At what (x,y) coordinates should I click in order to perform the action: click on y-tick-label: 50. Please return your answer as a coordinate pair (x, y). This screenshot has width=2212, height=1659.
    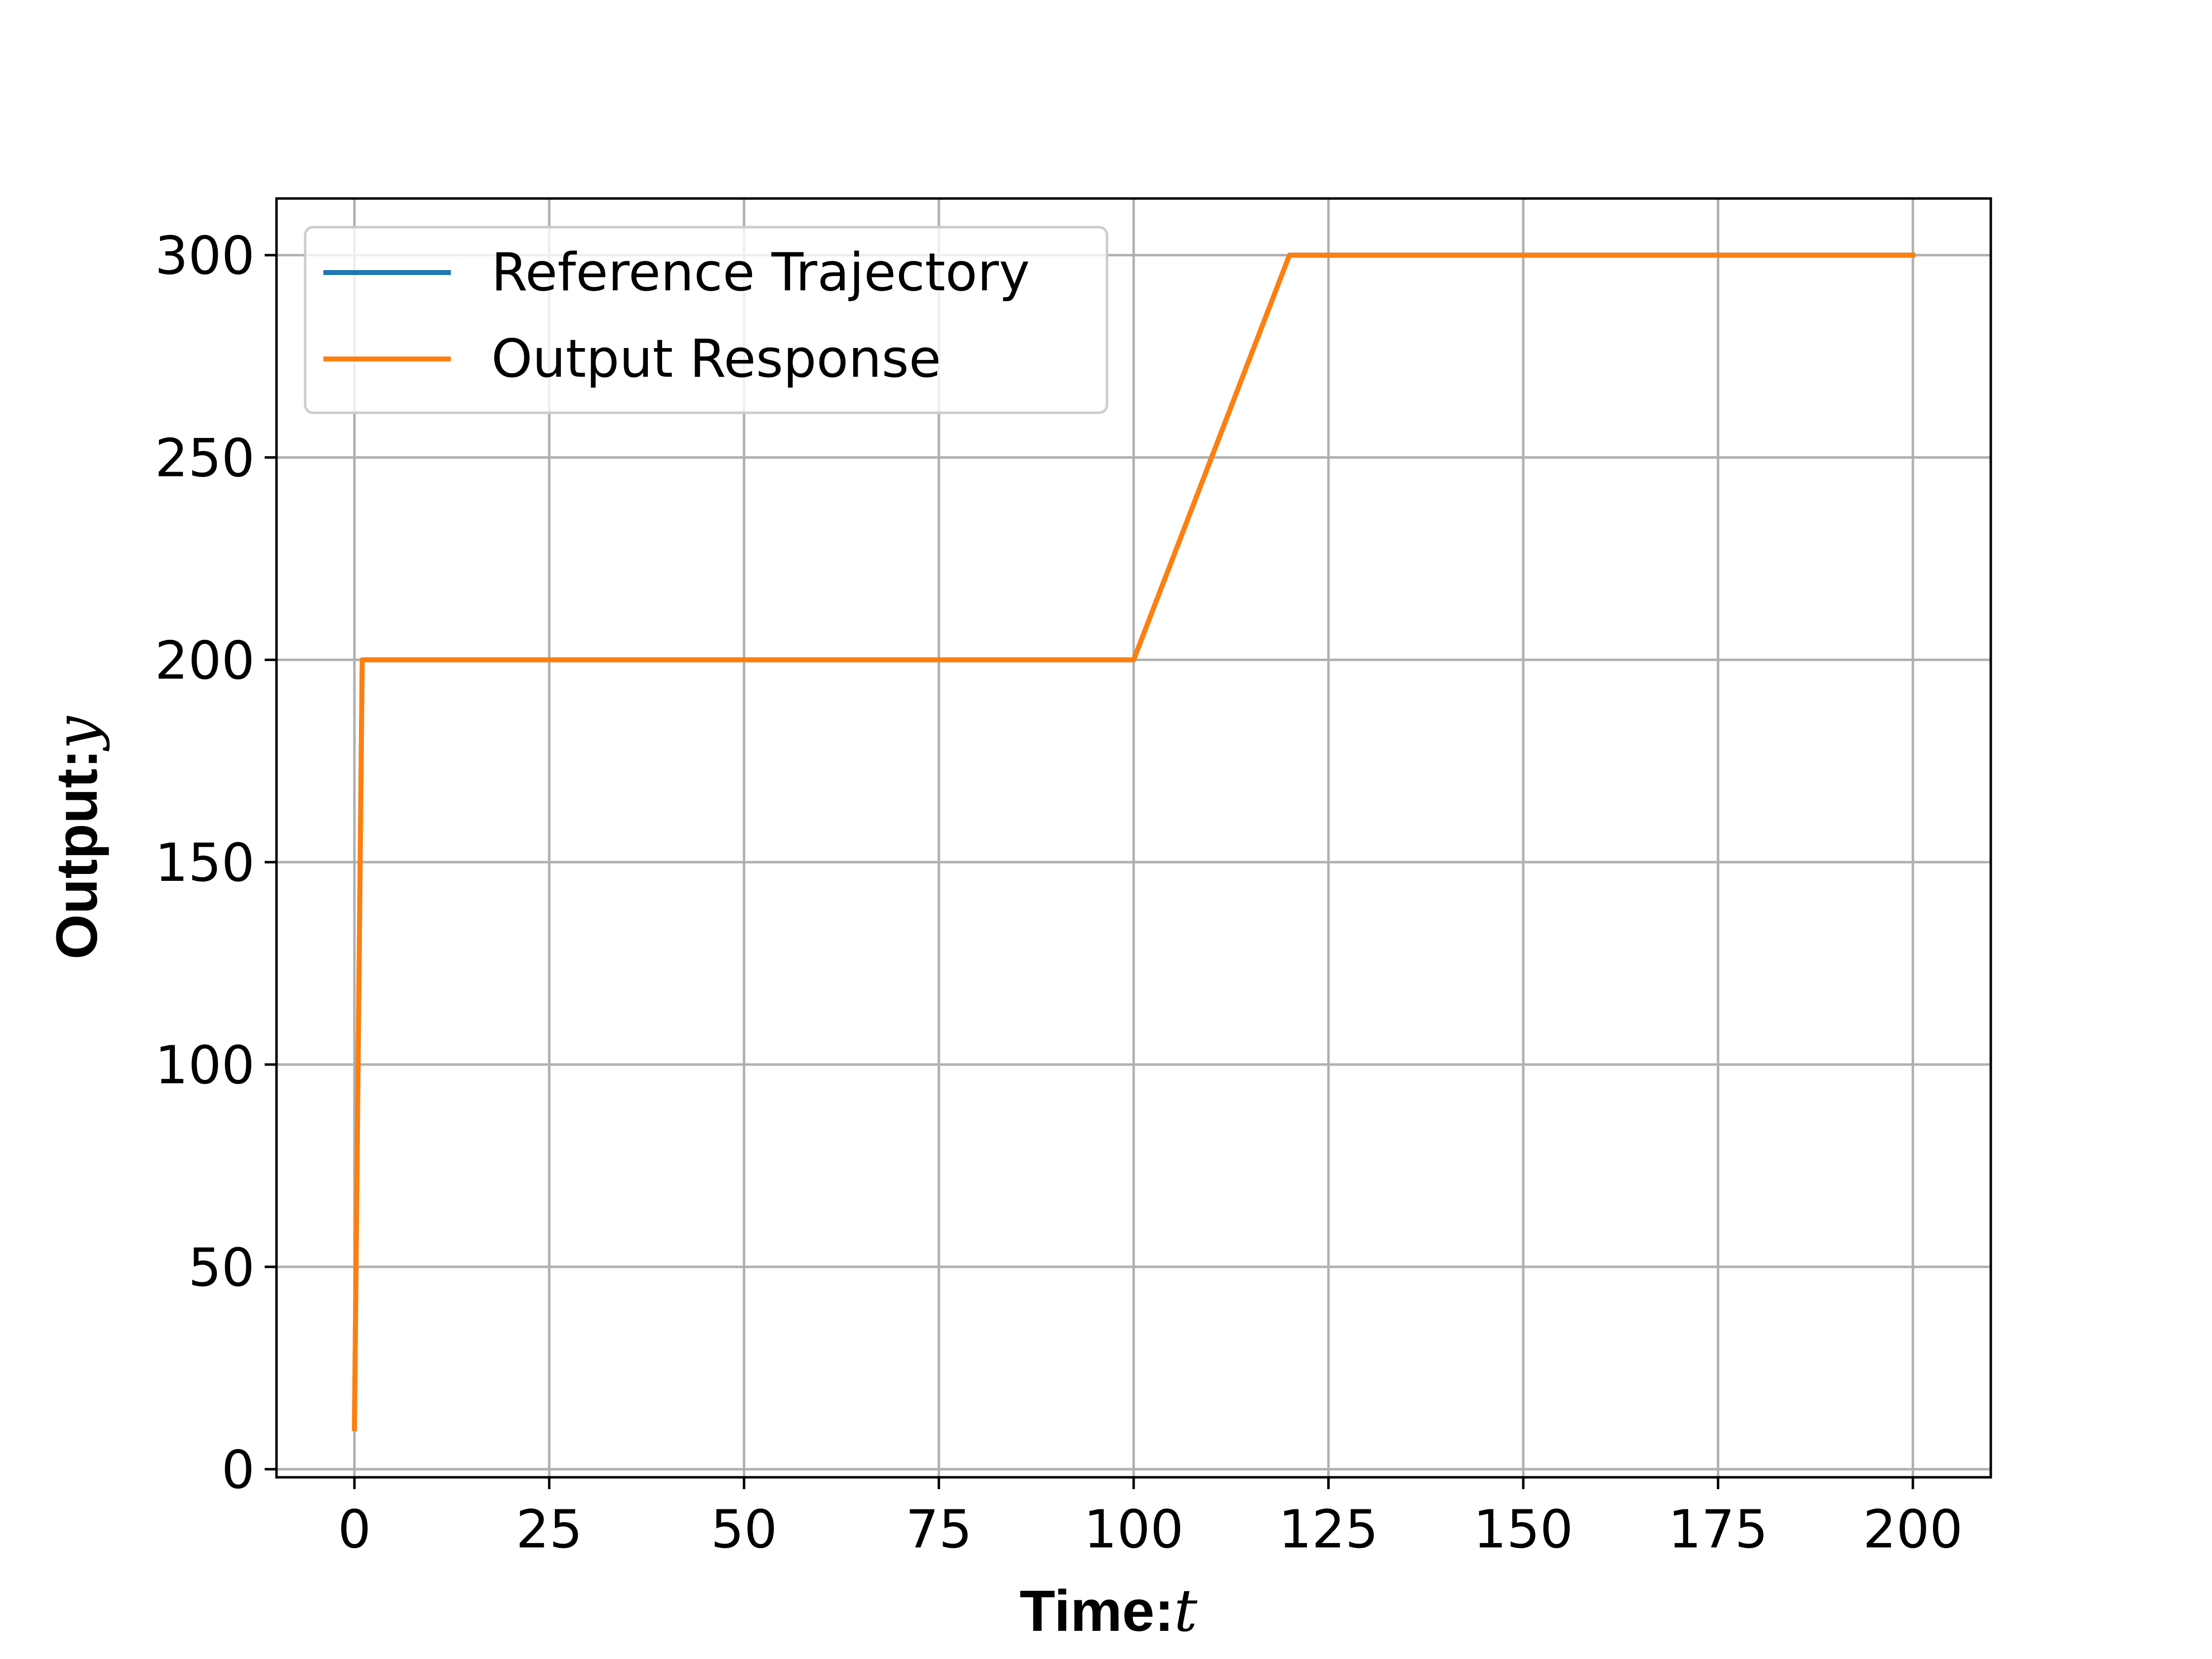
    Looking at the image, I should click on (222, 1268).